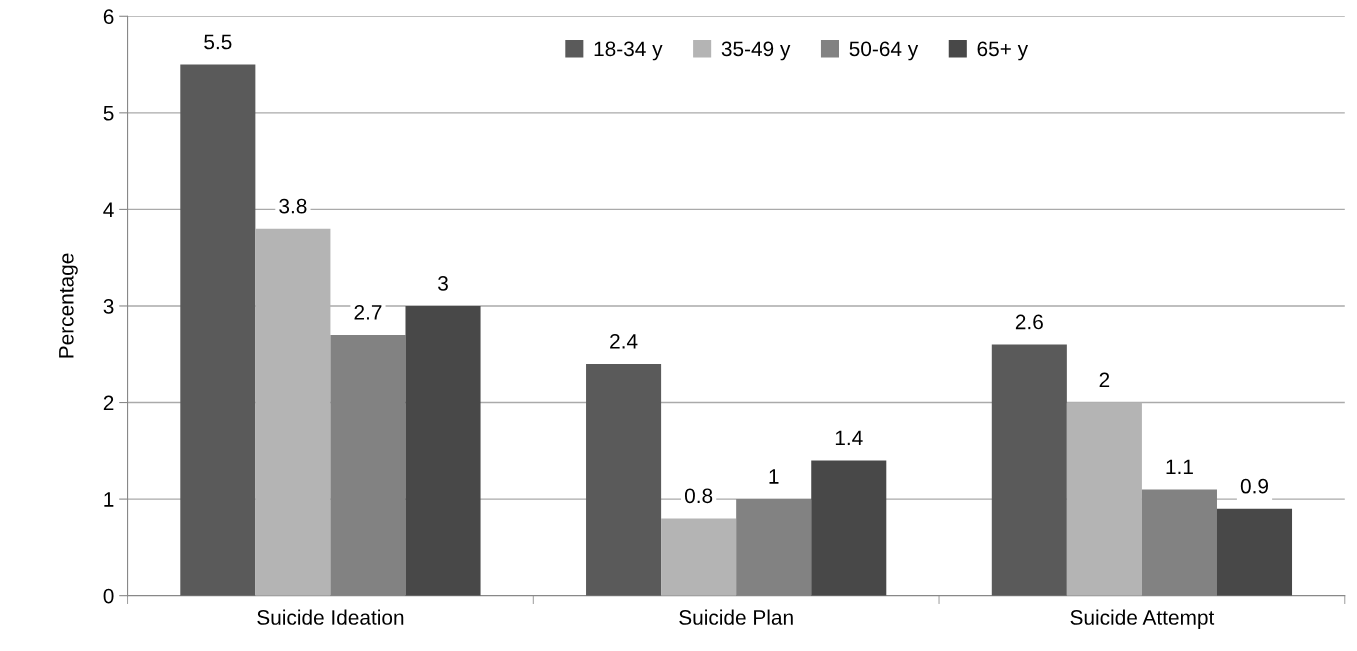  What do you see at coordinates (628, 51) in the screenshot?
I see `legend-label: 18-34 y` at bounding box center [628, 51].